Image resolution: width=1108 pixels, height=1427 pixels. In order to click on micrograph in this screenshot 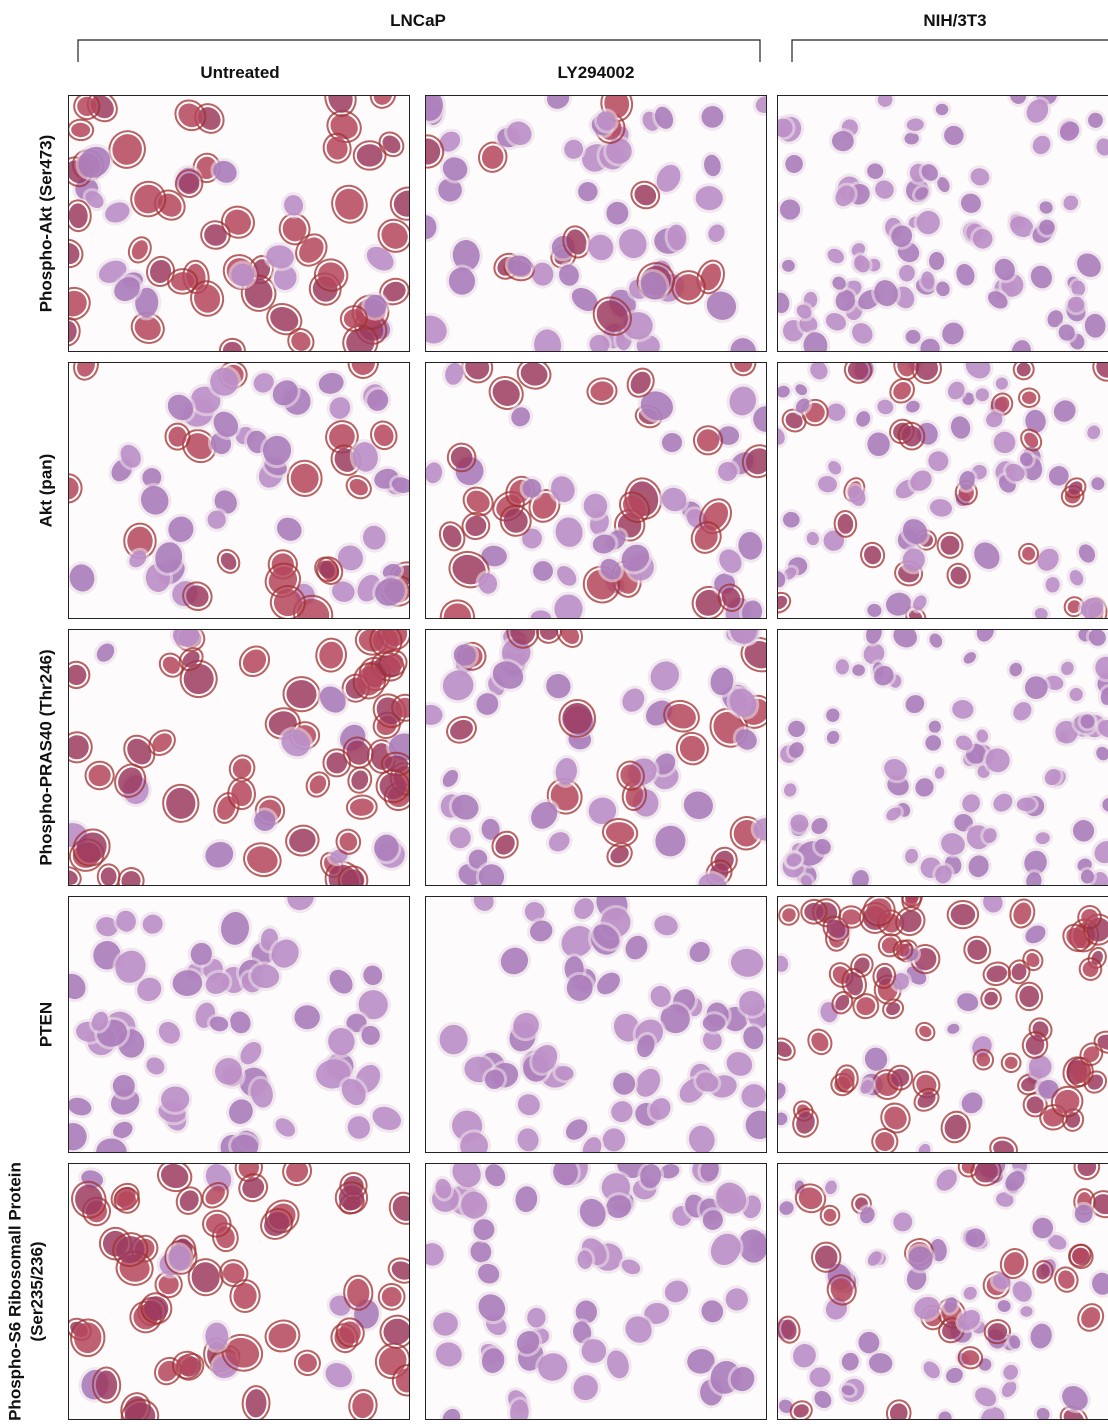, I will do `click(596, 490)`.